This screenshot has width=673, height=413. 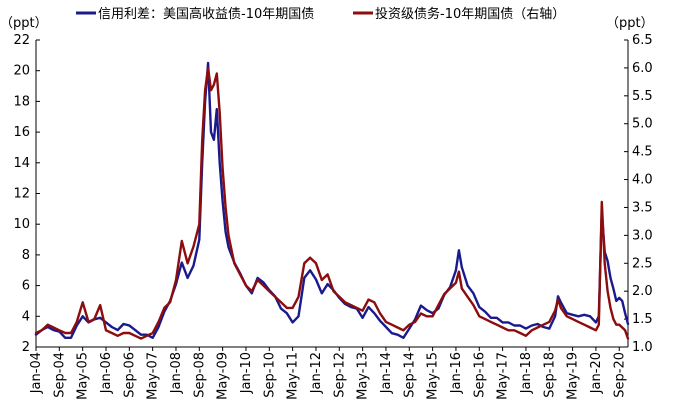 What do you see at coordinates (642, 319) in the screenshot?
I see `right-axis-tick-label: 1.5` at bounding box center [642, 319].